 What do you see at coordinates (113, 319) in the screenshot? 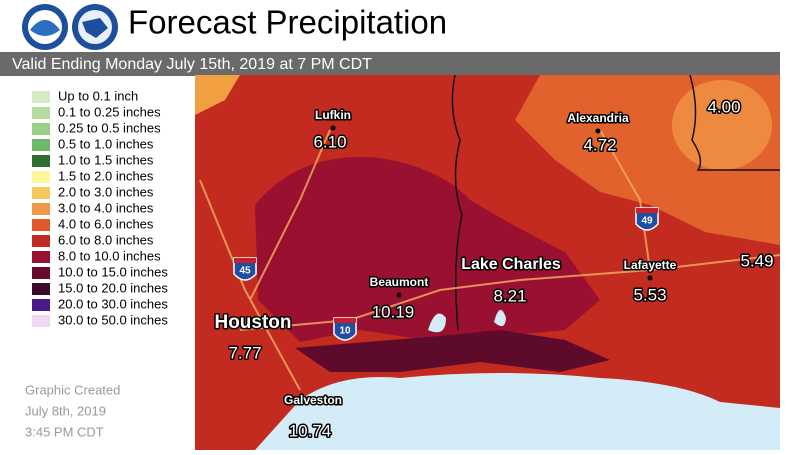
I see `legend-label: 30.0 to 50.0 inches` at bounding box center [113, 319].